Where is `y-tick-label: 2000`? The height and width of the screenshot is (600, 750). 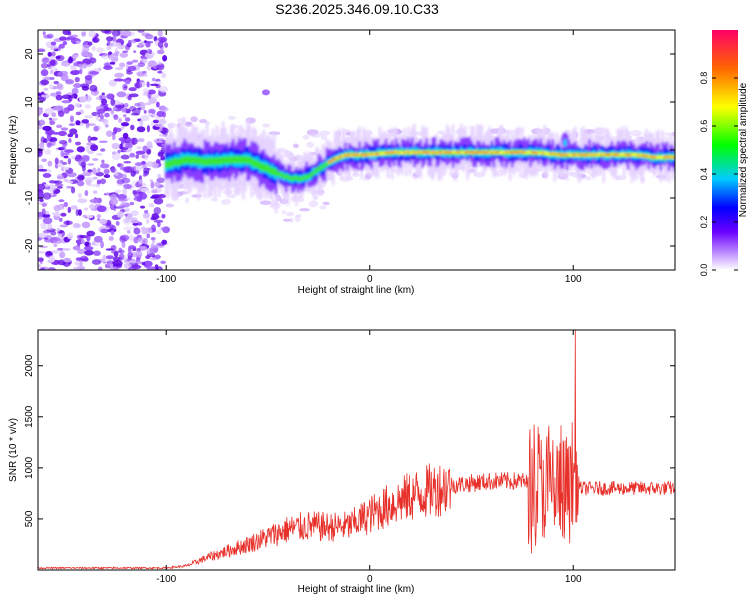 y-tick-label: 2000 is located at coordinates (29, 365).